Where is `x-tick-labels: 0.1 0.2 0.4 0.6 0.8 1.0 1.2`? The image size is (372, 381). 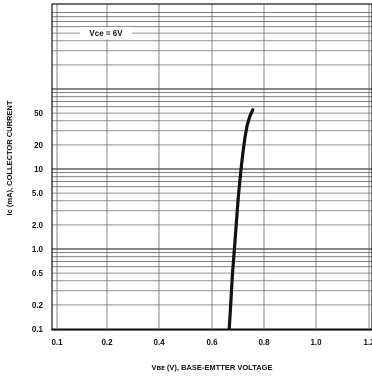
x-tick-labels: 0.1 0.2 0.4 0.6 0.8 1.0 1.2 is located at coordinates (211, 342).